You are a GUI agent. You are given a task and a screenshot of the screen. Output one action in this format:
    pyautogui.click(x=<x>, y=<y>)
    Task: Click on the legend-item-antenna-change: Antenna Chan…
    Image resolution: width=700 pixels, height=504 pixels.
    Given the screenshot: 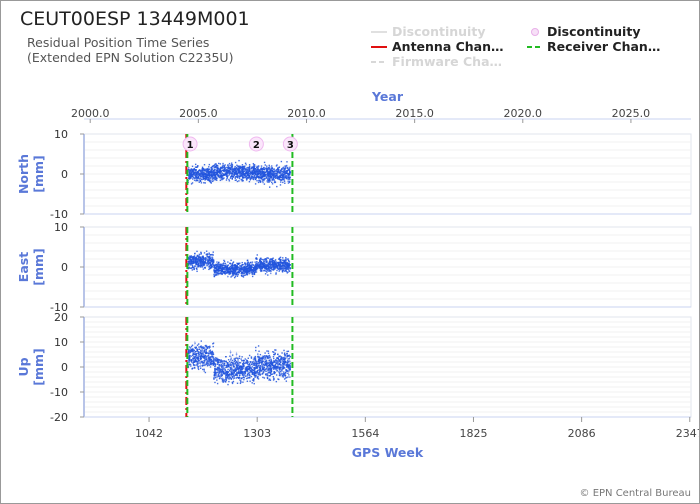 What is the action you would take?
    pyautogui.click(x=448, y=46)
    